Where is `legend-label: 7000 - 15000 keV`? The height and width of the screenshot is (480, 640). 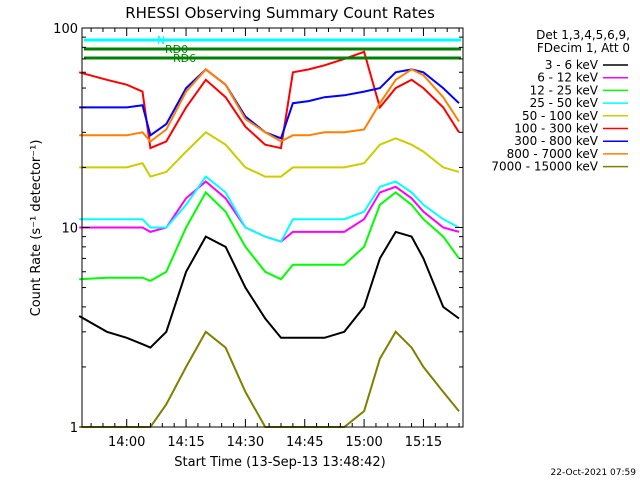 legend-label: 7000 - 15000 keV is located at coordinates (544, 167).